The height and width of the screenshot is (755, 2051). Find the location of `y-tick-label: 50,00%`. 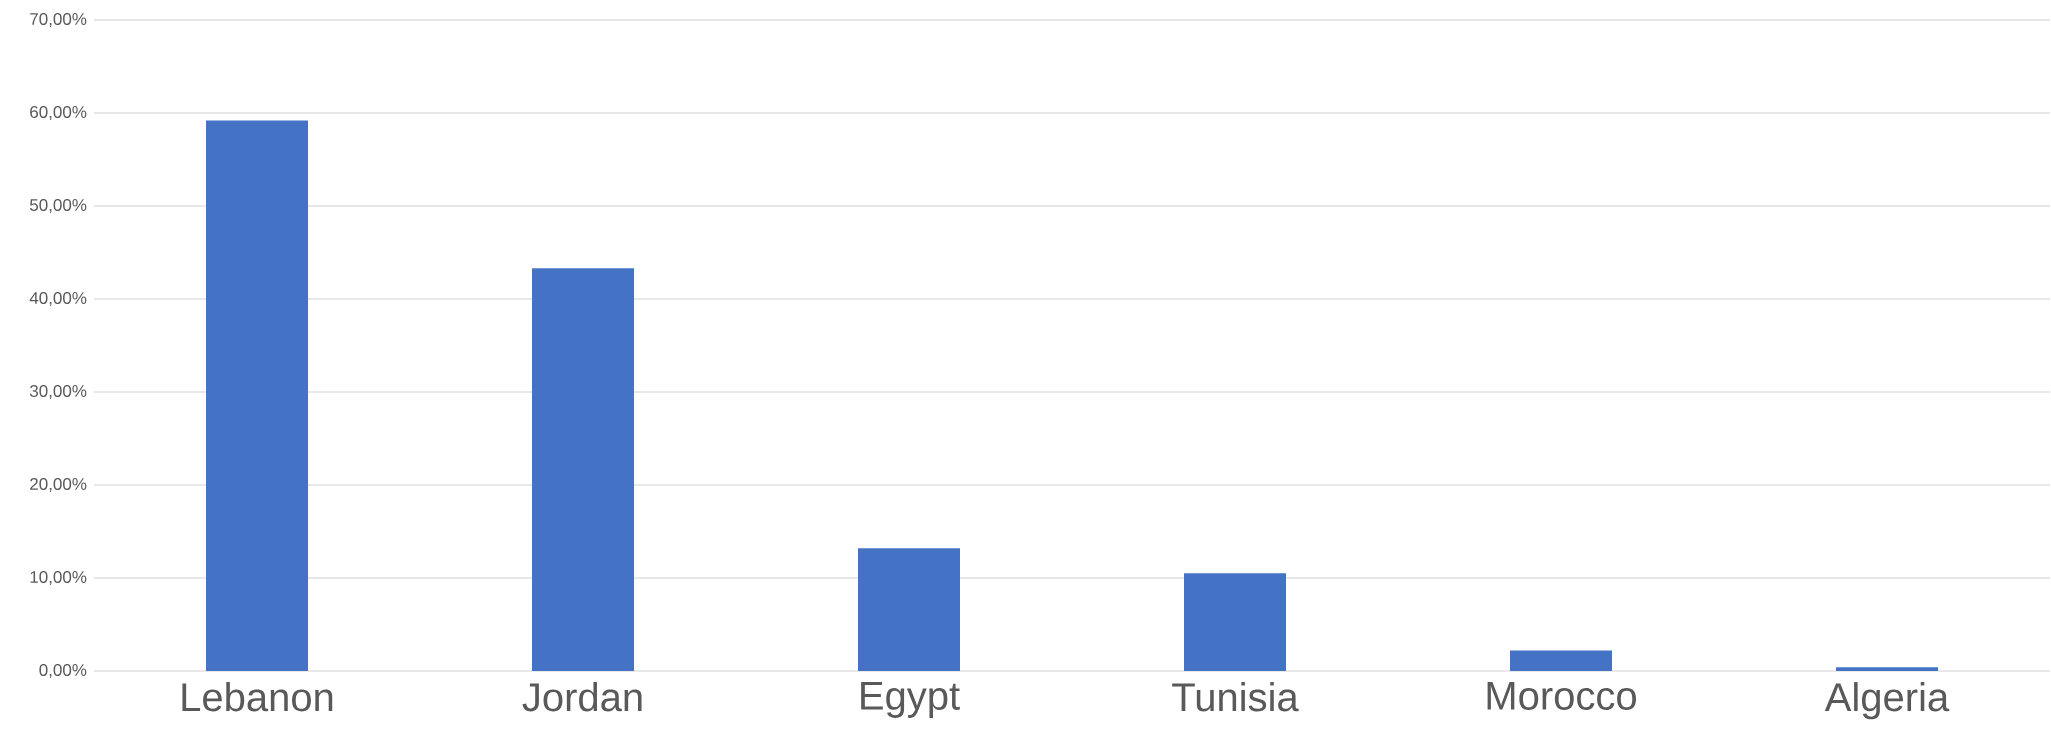

y-tick-label: 50,00% is located at coordinates (58, 205).